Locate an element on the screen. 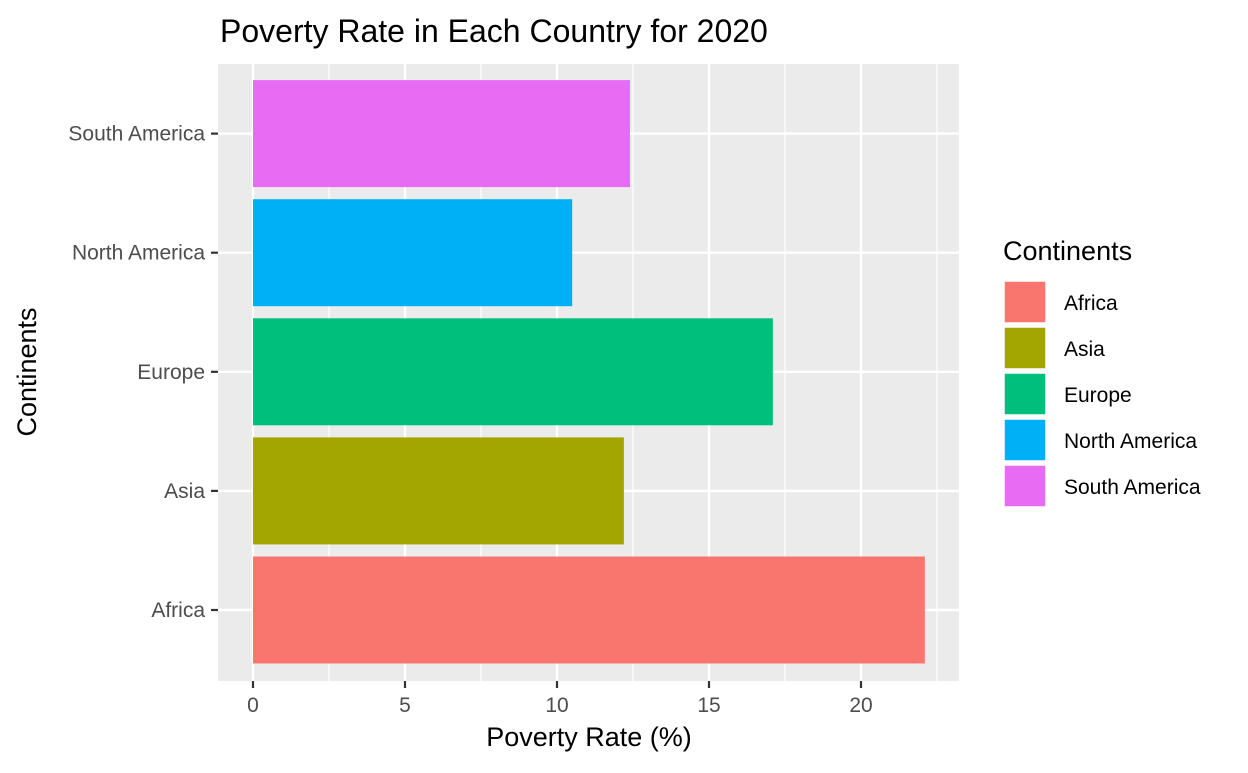  legend-label: South America is located at coordinates (1132, 487).